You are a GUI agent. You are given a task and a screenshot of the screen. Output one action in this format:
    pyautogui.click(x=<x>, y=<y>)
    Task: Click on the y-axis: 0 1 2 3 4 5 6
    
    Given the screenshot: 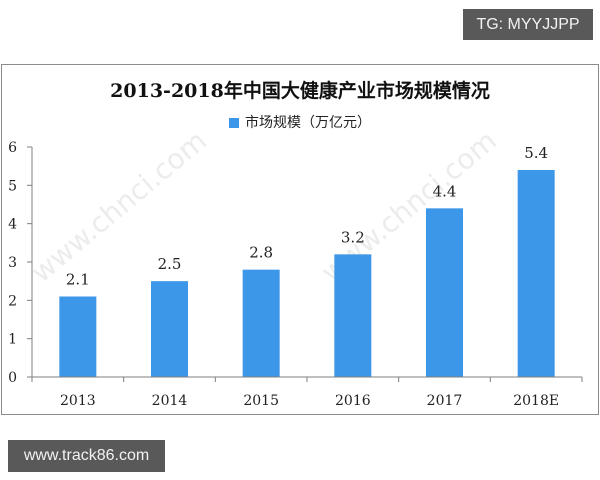 What is the action you would take?
    pyautogui.click(x=20, y=263)
    